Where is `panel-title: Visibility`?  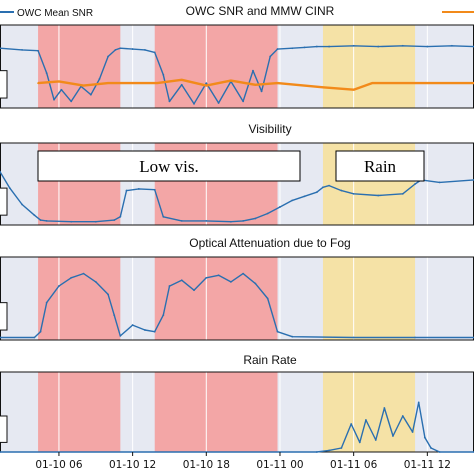 panel-title: Visibility is located at coordinates (269, 129).